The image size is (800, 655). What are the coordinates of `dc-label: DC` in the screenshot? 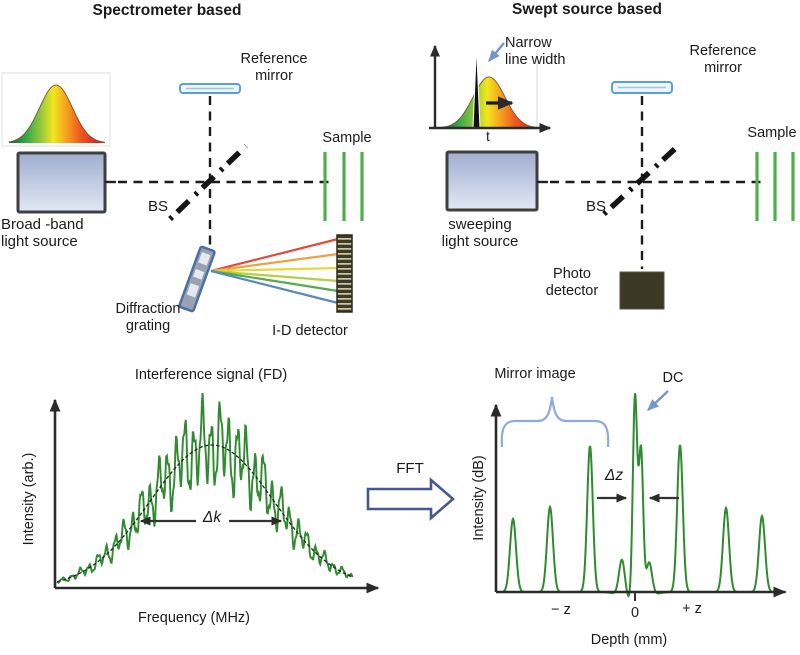 It's located at (673, 378).